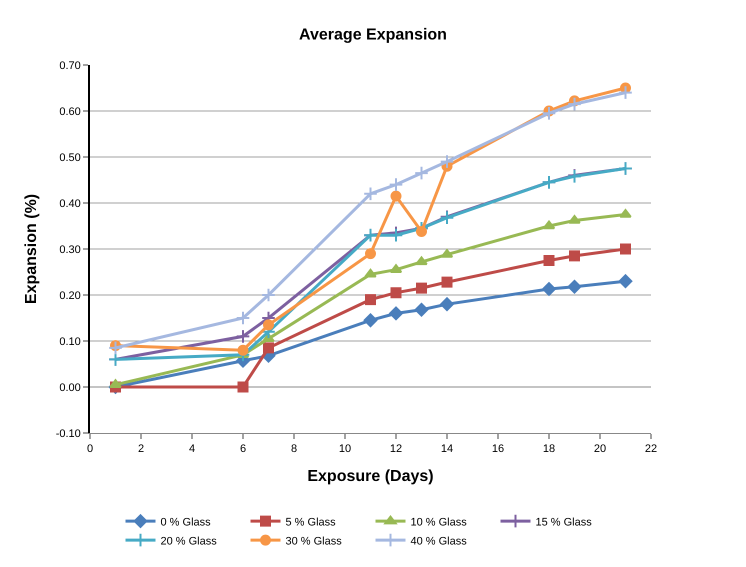  Describe the element at coordinates (396, 449) in the screenshot. I see `x-tick-label: 12` at that location.